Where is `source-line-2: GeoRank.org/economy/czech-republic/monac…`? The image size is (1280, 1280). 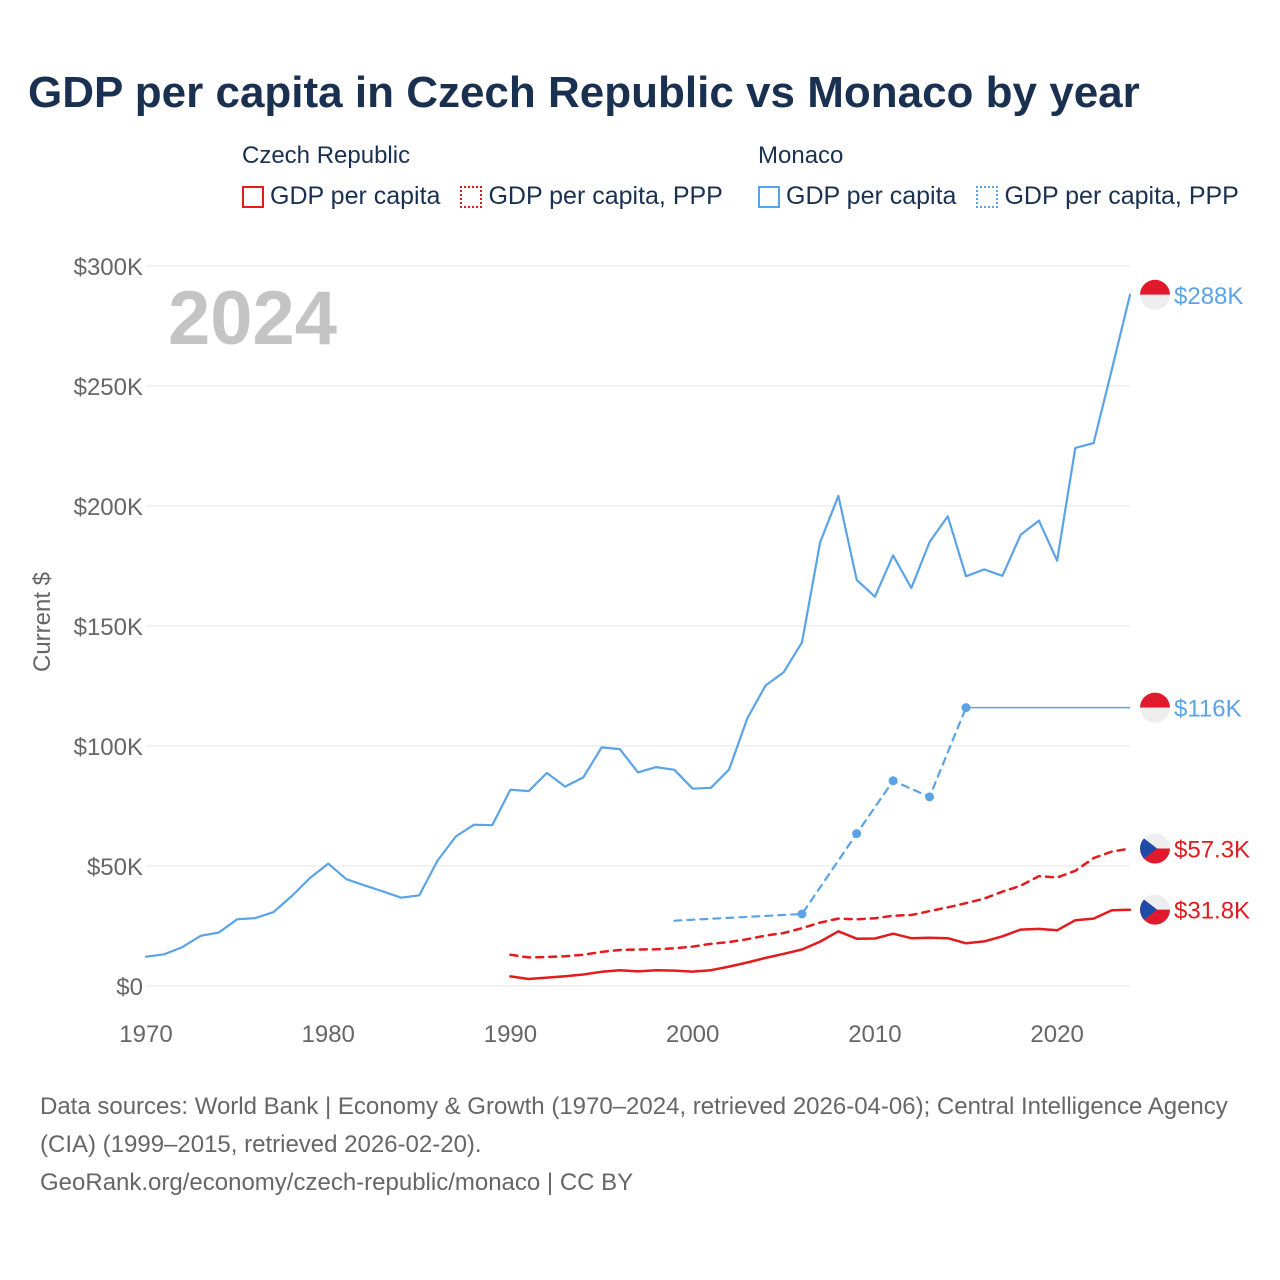 source-line-2: GeoRank.org/economy/czech-republic/monac… is located at coordinates (337, 1182).